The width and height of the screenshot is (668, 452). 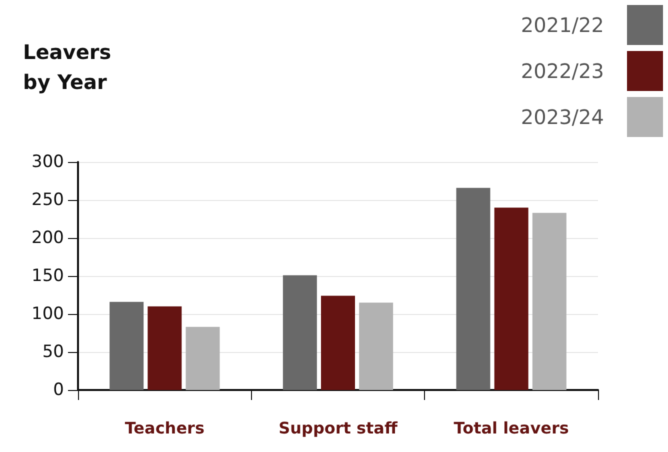 I want to click on legend-label: 2023/24, so click(x=562, y=117).